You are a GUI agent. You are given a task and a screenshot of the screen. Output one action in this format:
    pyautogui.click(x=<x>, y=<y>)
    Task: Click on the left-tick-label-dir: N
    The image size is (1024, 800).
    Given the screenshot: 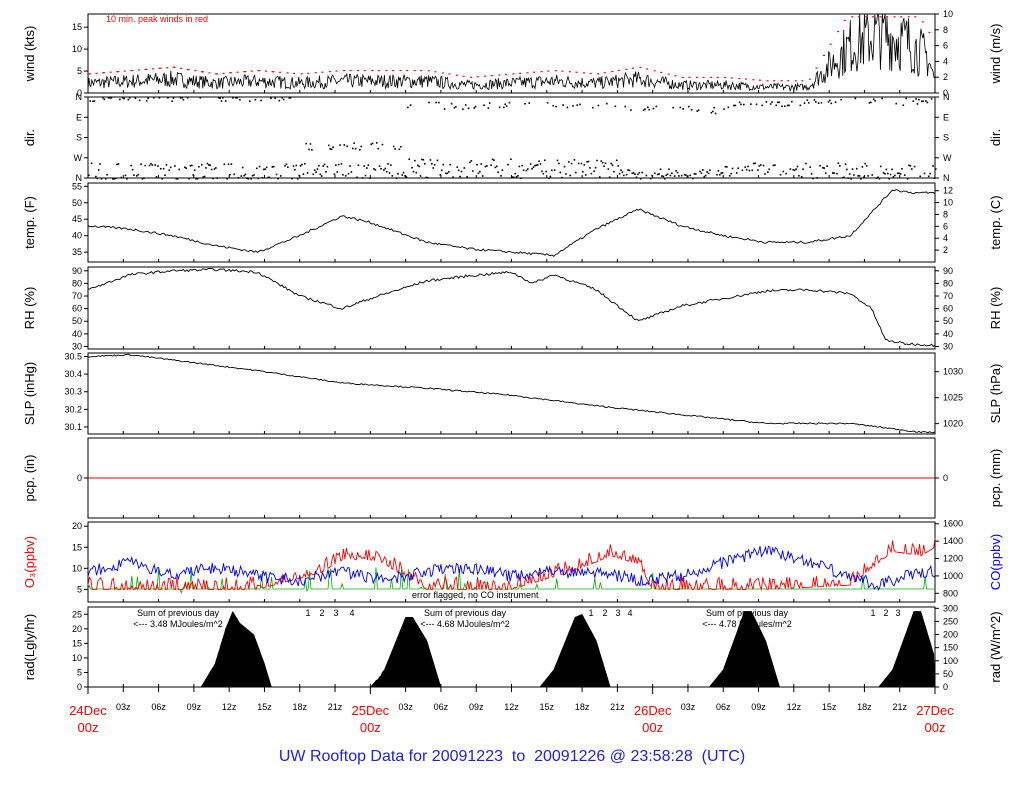 What is the action you would take?
    pyautogui.click(x=79, y=97)
    